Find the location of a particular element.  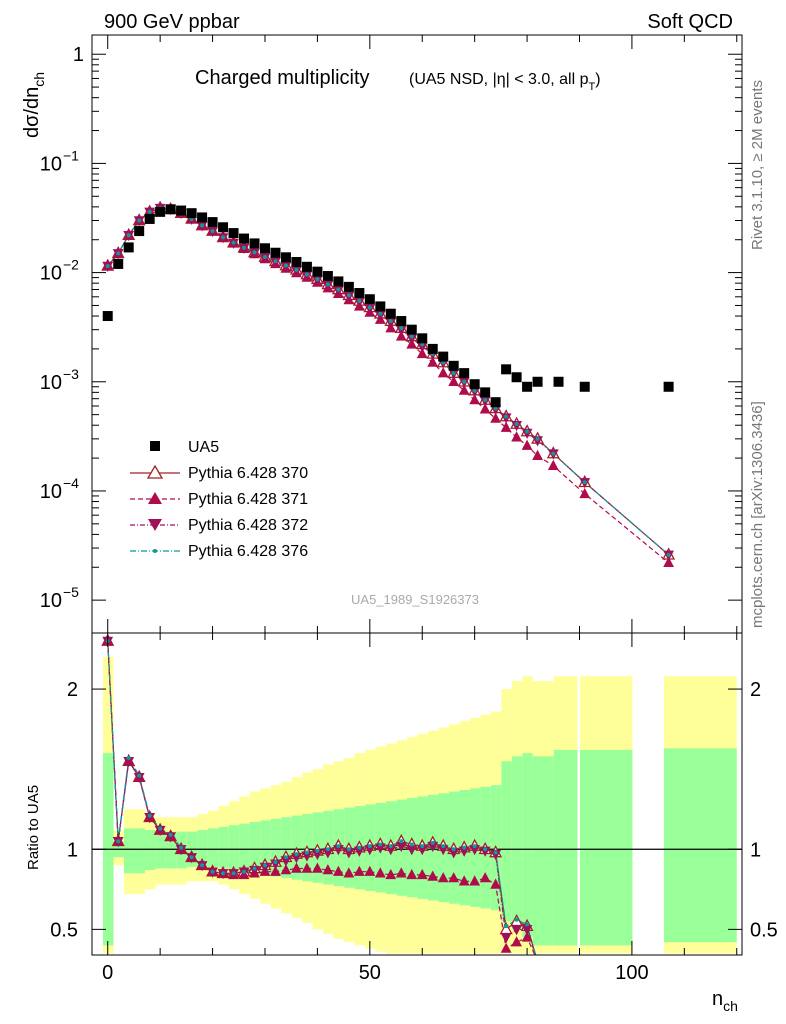

legend-entry-372: Pythia 6.428 372 is located at coordinates (219, 525).